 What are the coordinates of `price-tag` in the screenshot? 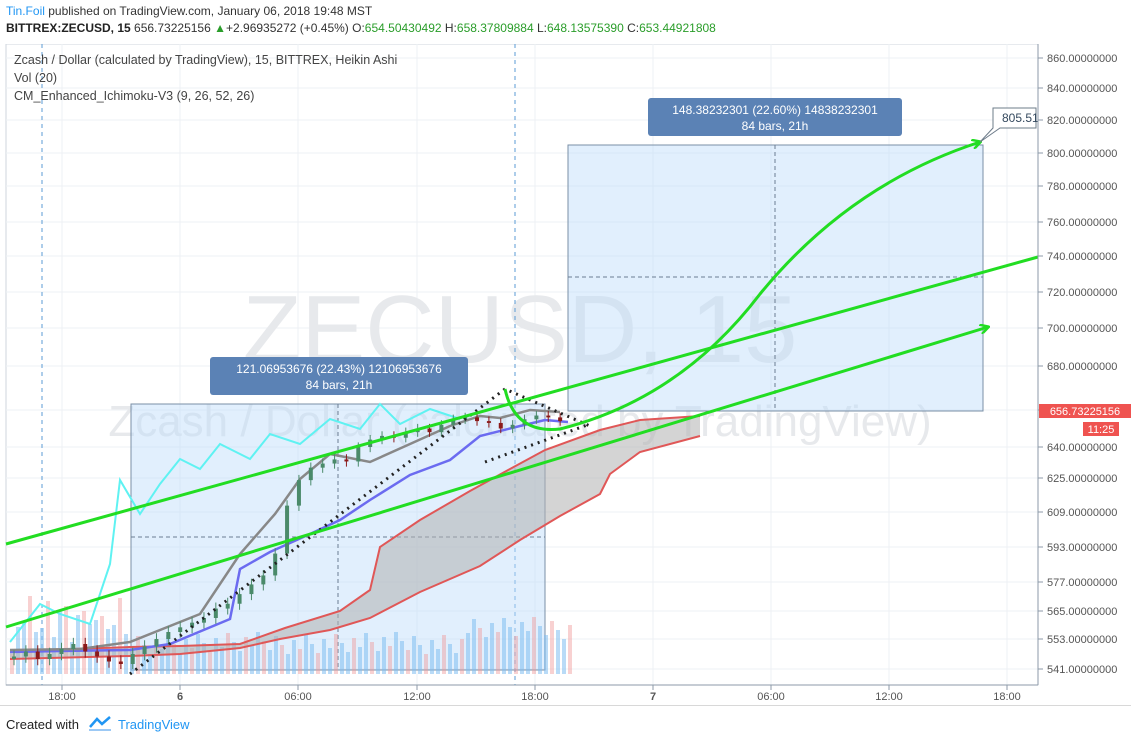 It's located at (1085, 411).